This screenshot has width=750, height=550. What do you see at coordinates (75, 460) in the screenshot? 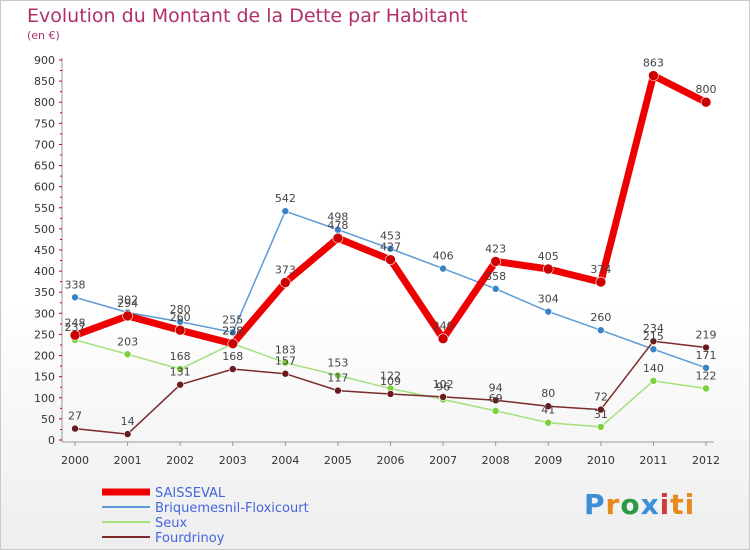
I see `x-tick-label: 2000` at bounding box center [75, 460].